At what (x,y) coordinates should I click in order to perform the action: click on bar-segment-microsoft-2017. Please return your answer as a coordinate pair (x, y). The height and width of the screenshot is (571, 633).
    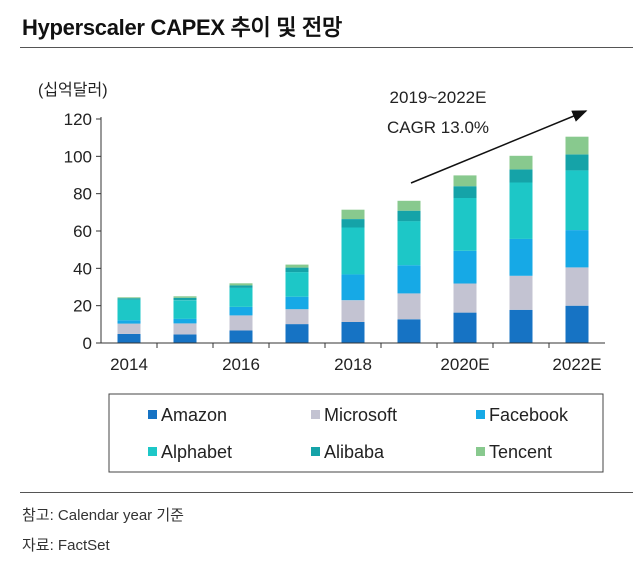
    Looking at the image, I should click on (297, 317).